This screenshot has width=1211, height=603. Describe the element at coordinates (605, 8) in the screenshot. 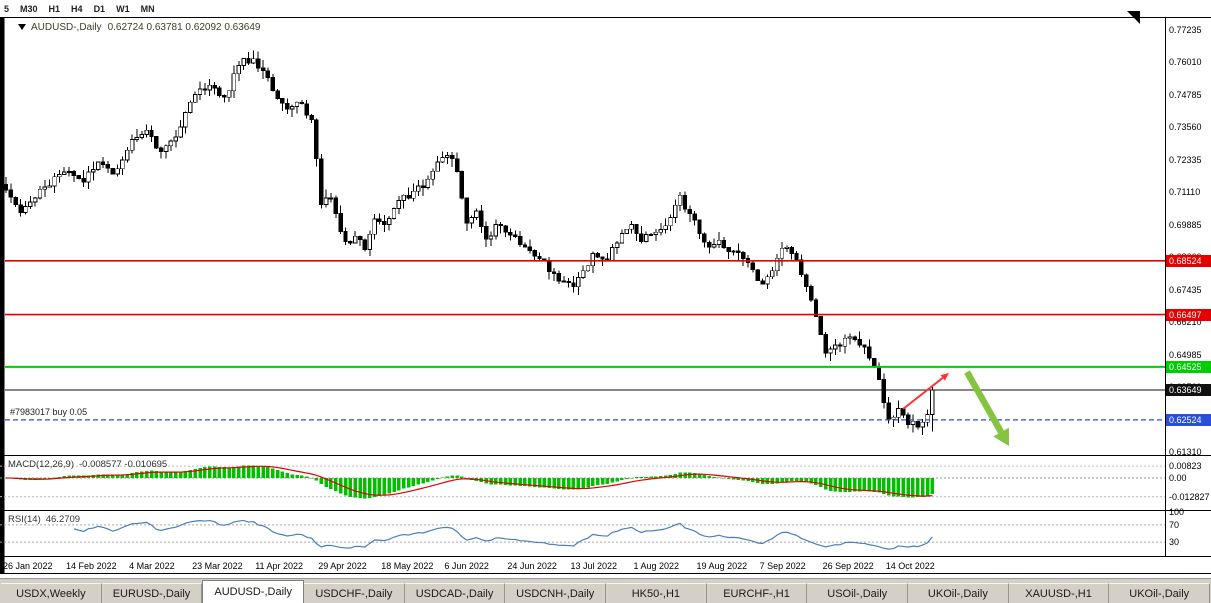

I see `timeframe-toolbar: 5 M30 H1 H4 D1 W1 MN` at that location.